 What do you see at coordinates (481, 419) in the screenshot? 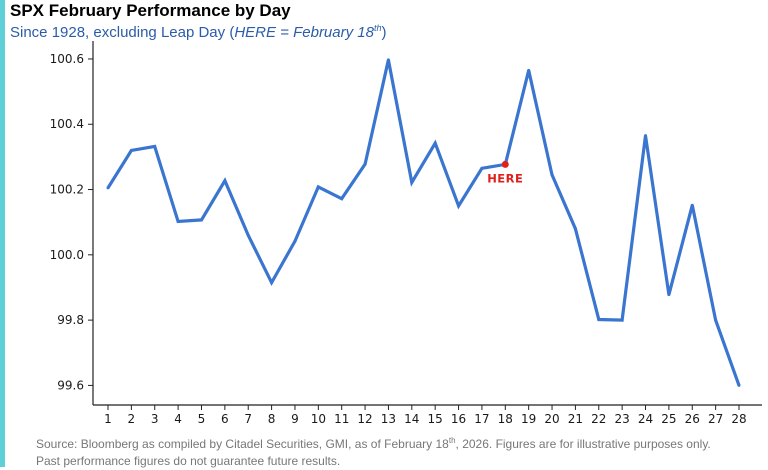
I see `x-tick-label: 17` at bounding box center [481, 419].